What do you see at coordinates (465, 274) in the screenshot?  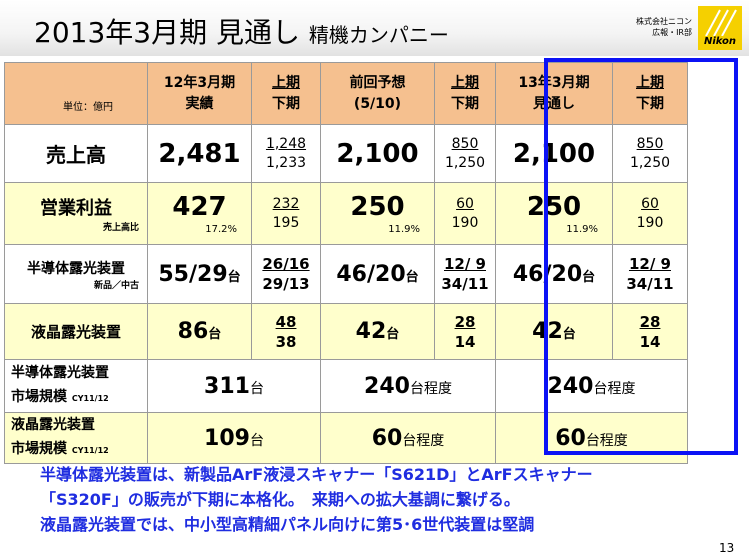 I see `semi-previous-halves: 12/ 9 34/11` at bounding box center [465, 274].